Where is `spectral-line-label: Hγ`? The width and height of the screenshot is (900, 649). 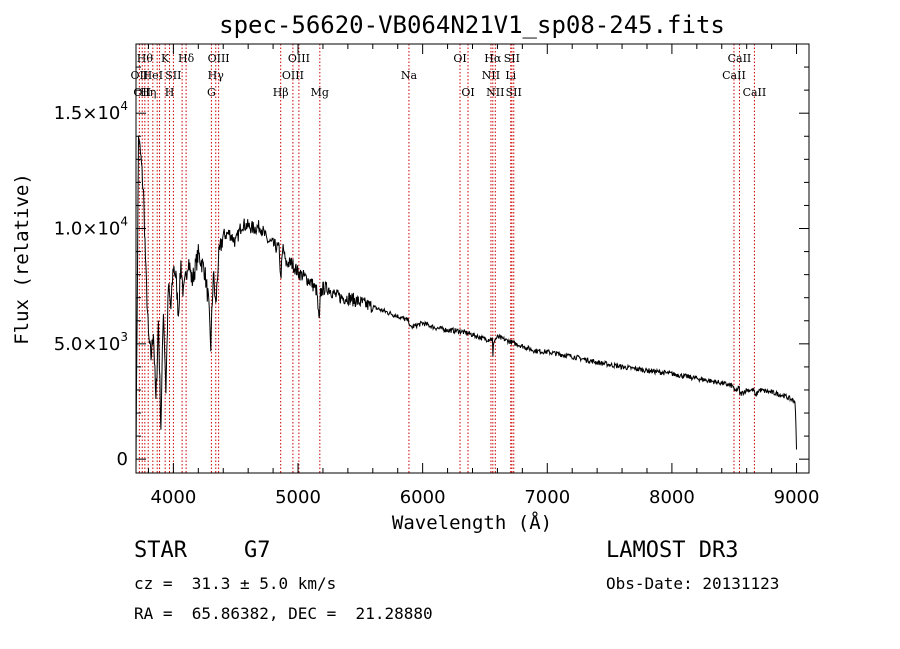 spectral-line-label: Hγ is located at coordinates (216, 75).